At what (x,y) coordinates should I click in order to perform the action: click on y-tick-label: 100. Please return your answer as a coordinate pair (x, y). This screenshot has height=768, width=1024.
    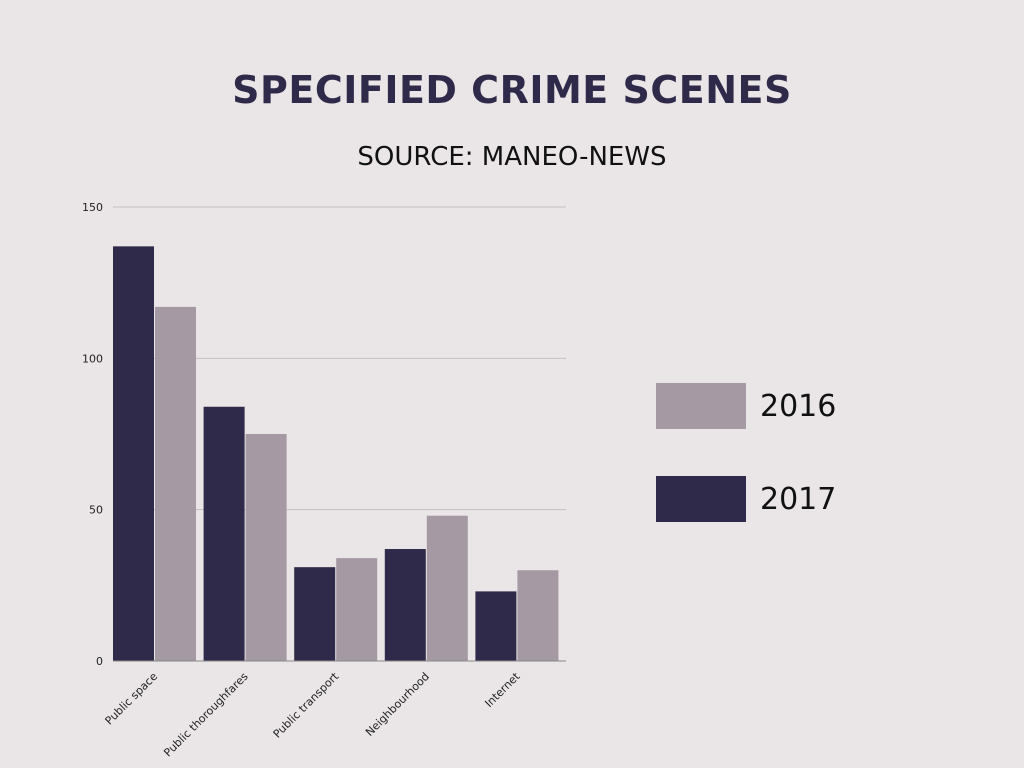
    Looking at the image, I should click on (92, 358).